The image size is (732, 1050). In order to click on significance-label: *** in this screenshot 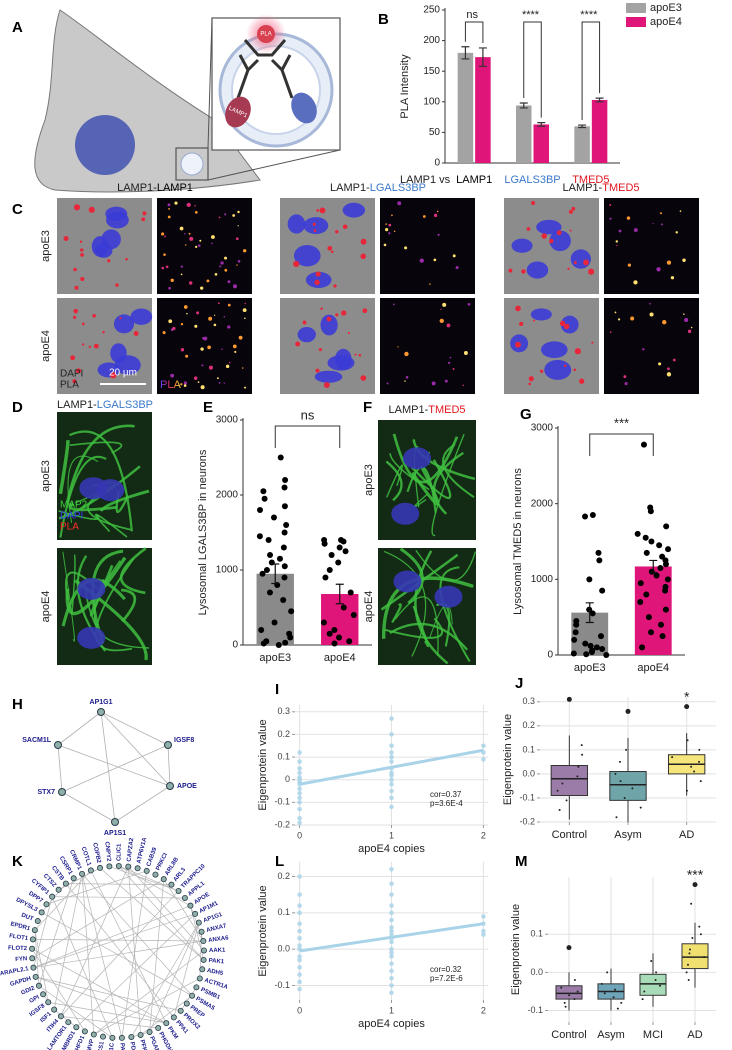, I will do `click(621, 422)`.